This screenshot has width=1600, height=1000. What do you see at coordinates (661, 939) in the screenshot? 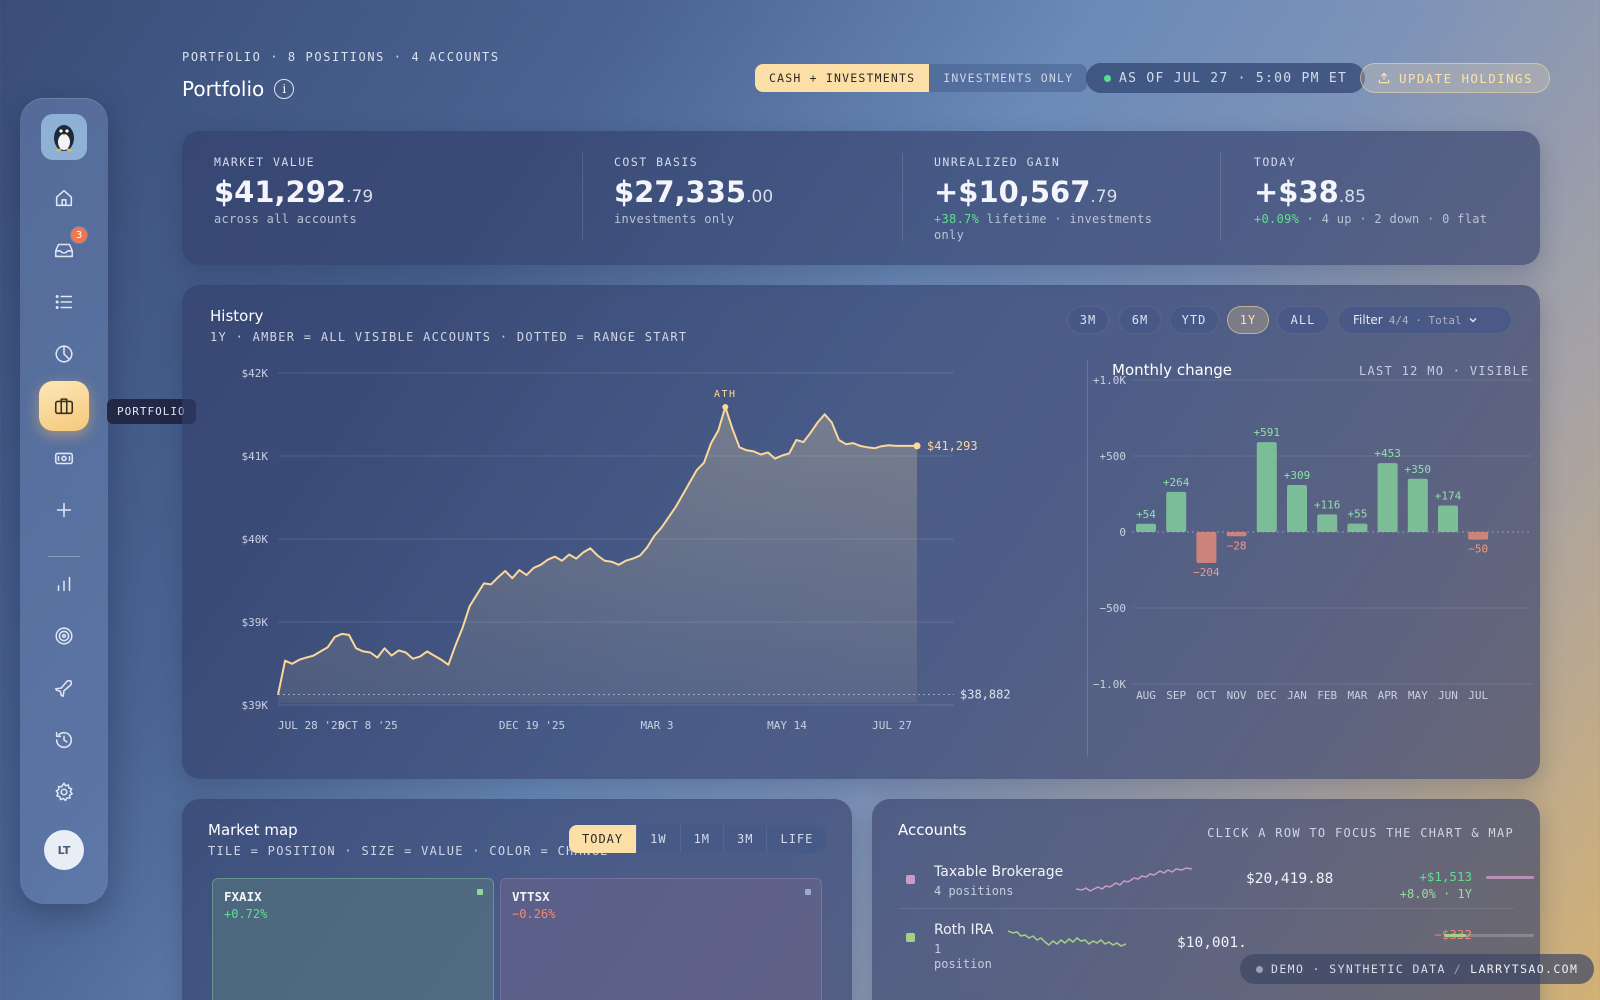
I see `tile-vttsx: VTTSX −0.26%` at bounding box center [661, 939].